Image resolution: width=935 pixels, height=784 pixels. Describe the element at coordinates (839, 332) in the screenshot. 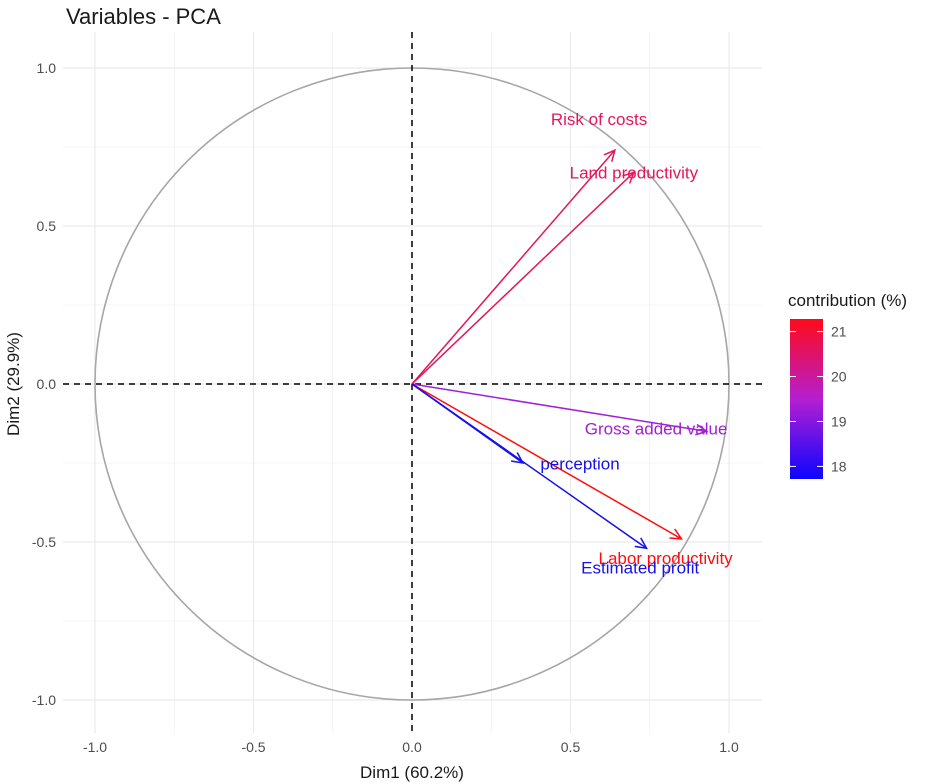

I see `legend-tick-label: 21` at that location.